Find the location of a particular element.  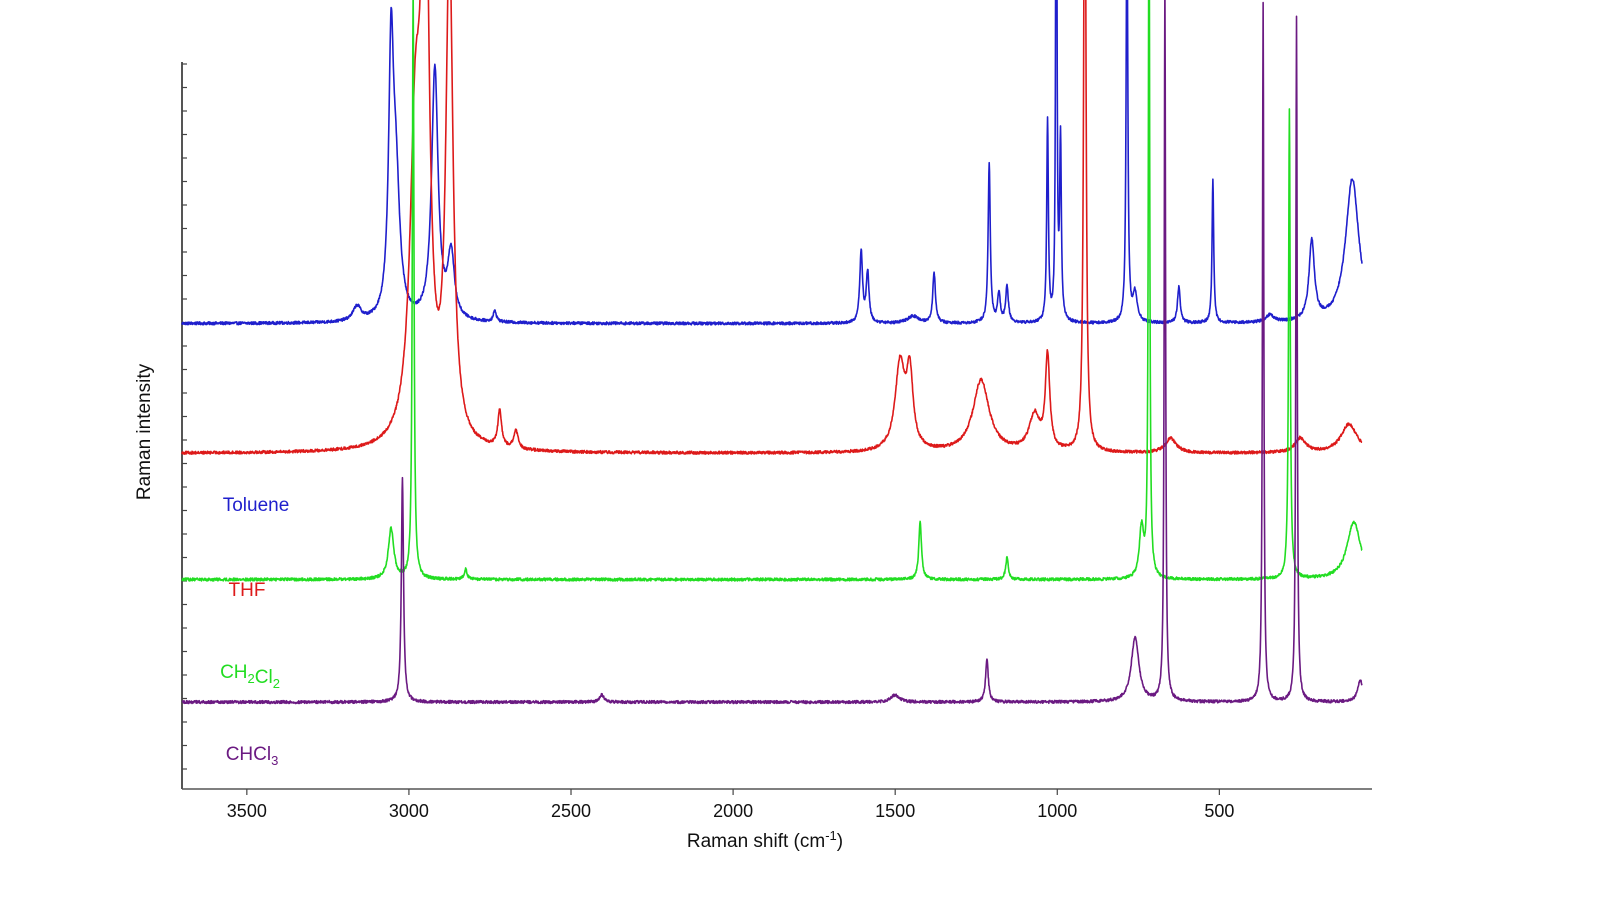

x-axis-title-main: Raman shift (cm is located at coordinates (756, 841).